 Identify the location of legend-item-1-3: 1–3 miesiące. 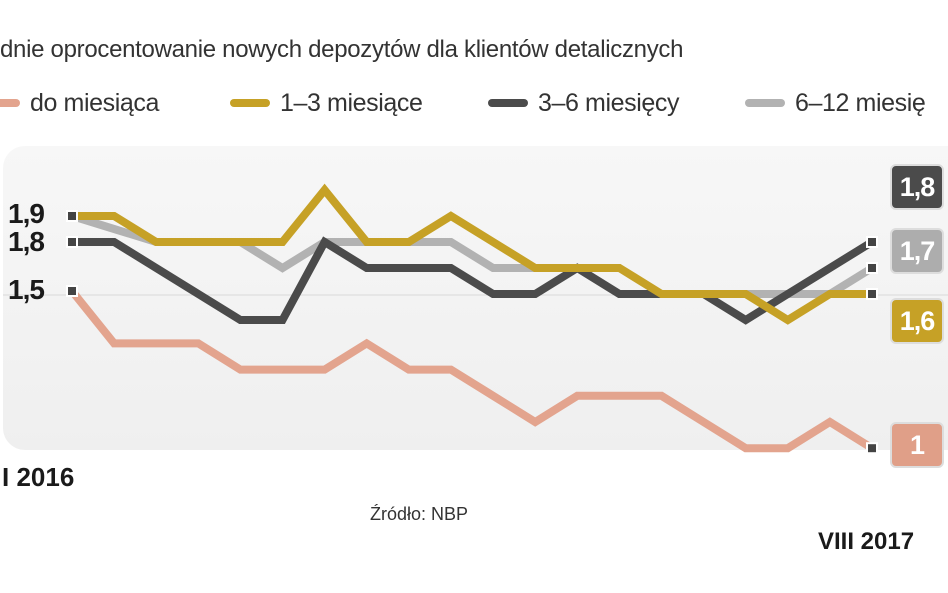
(326, 103).